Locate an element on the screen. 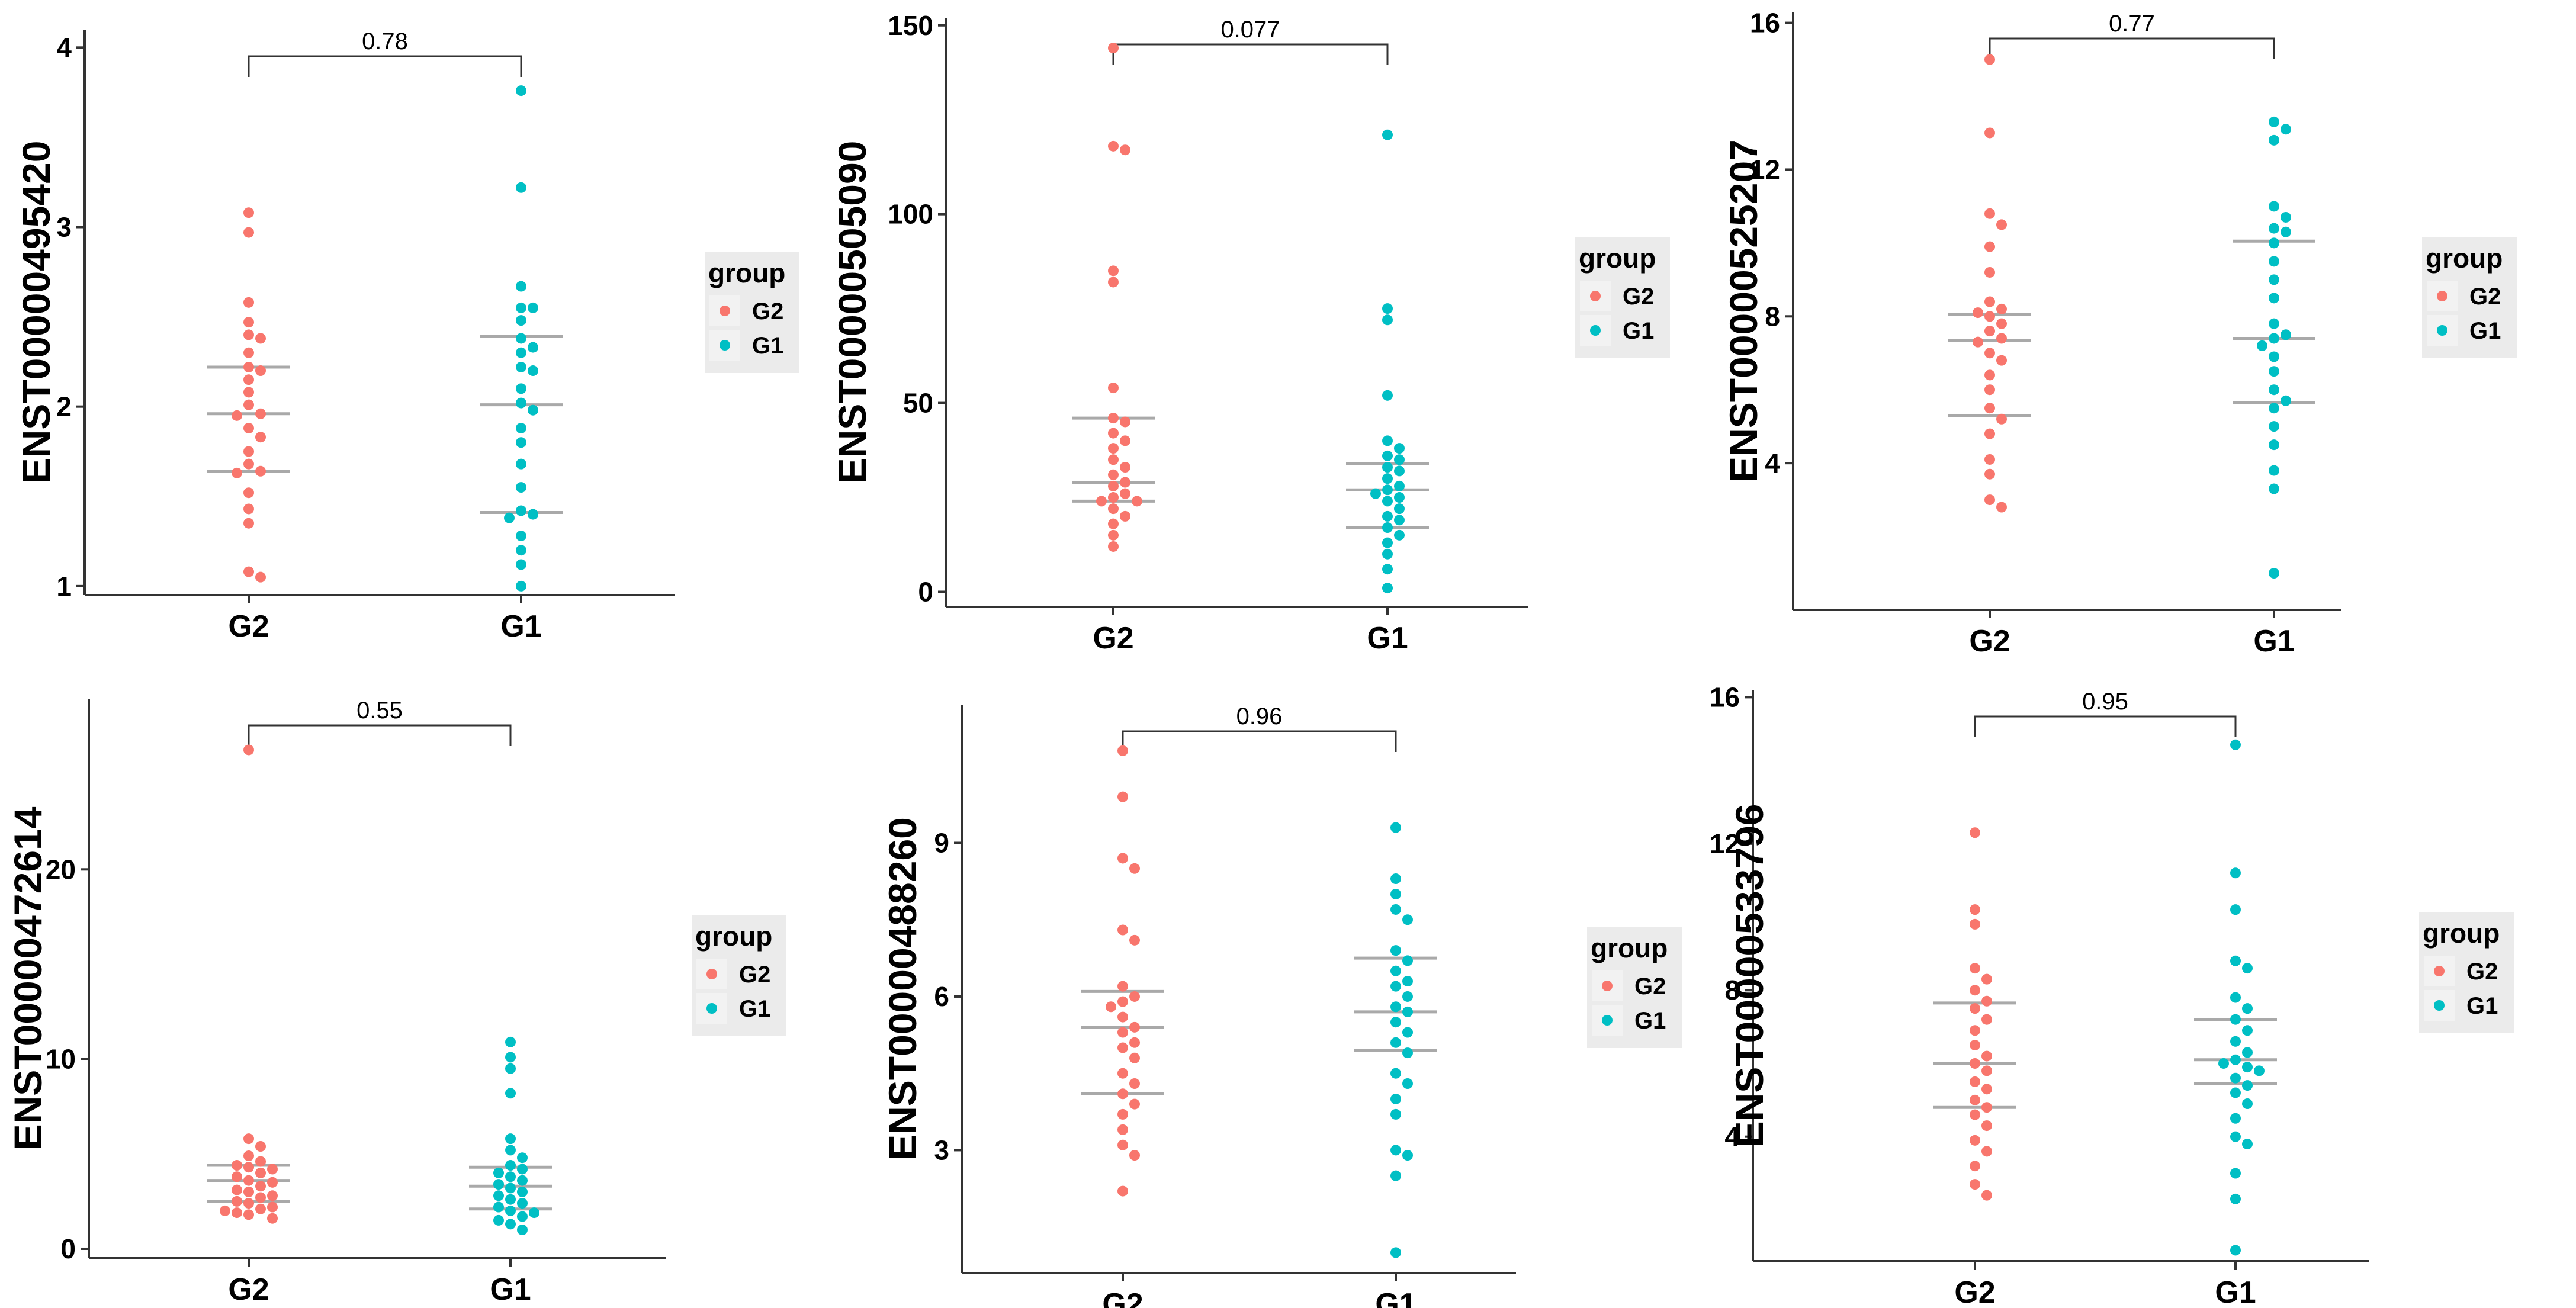 Image resolution: width=2576 pixels, height=1308 pixels. y-tick-label: 1 is located at coordinates (64, 586).